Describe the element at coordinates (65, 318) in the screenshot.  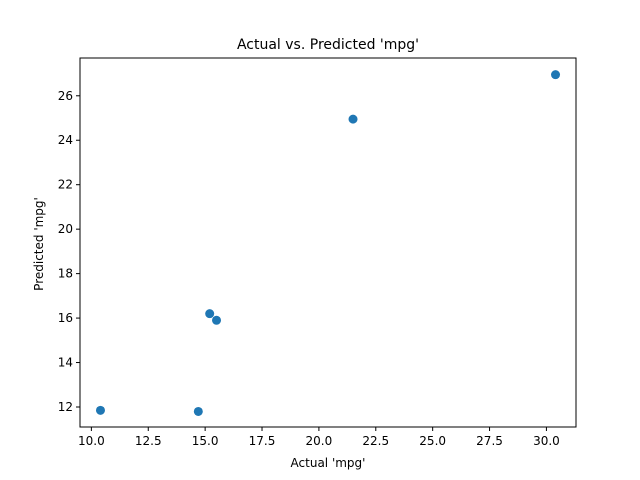
I see `y-tick-label: 16` at that location.